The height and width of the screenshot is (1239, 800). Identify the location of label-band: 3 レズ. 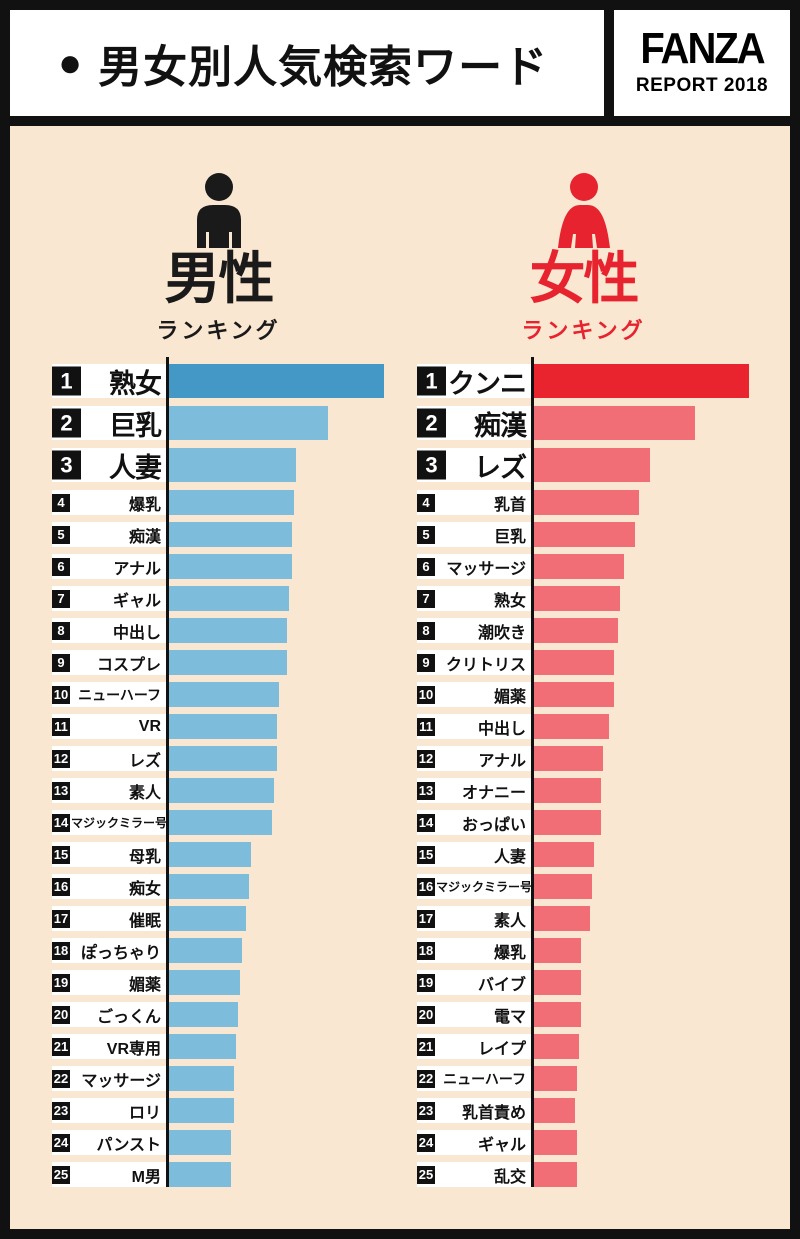
(474, 465).